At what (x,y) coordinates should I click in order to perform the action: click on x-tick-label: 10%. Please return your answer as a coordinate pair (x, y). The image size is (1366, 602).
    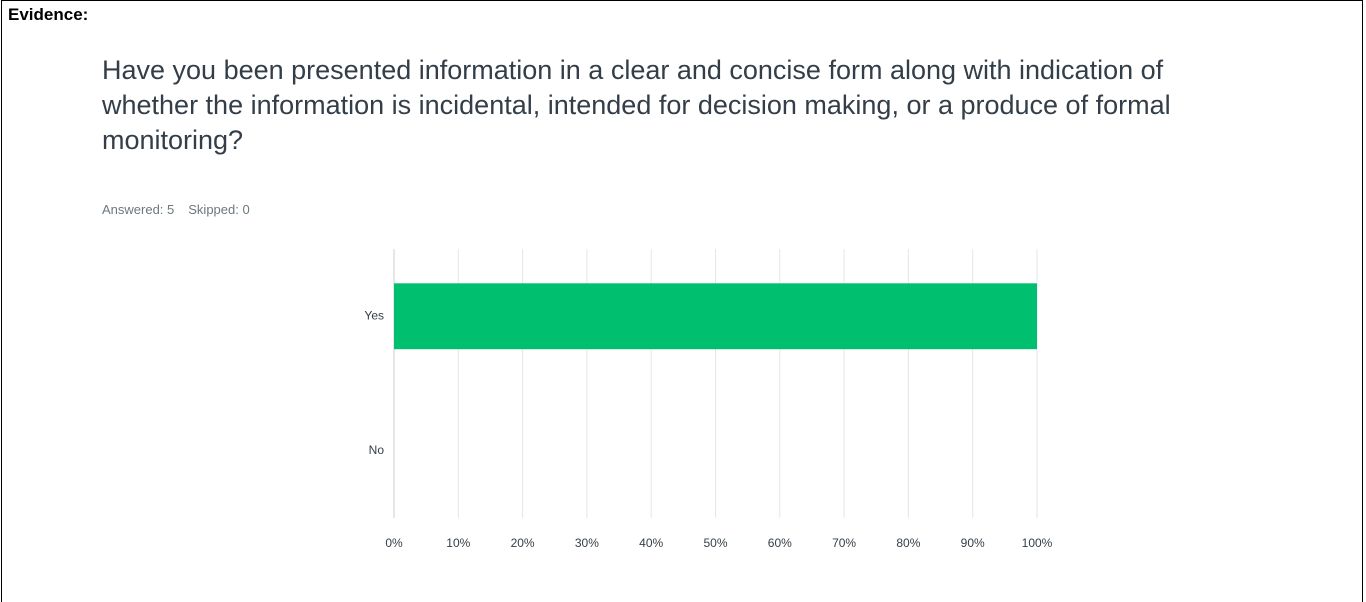
    Looking at the image, I should click on (458, 543).